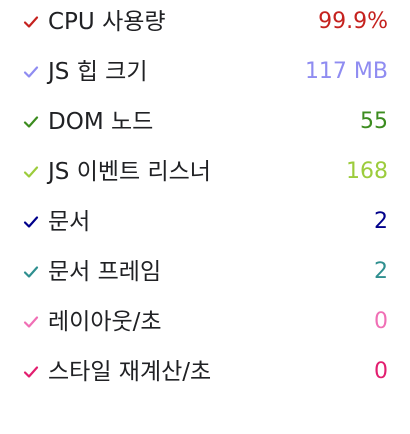  Describe the element at coordinates (69, 222) in the screenshot. I see `metric-label: 문서` at that location.